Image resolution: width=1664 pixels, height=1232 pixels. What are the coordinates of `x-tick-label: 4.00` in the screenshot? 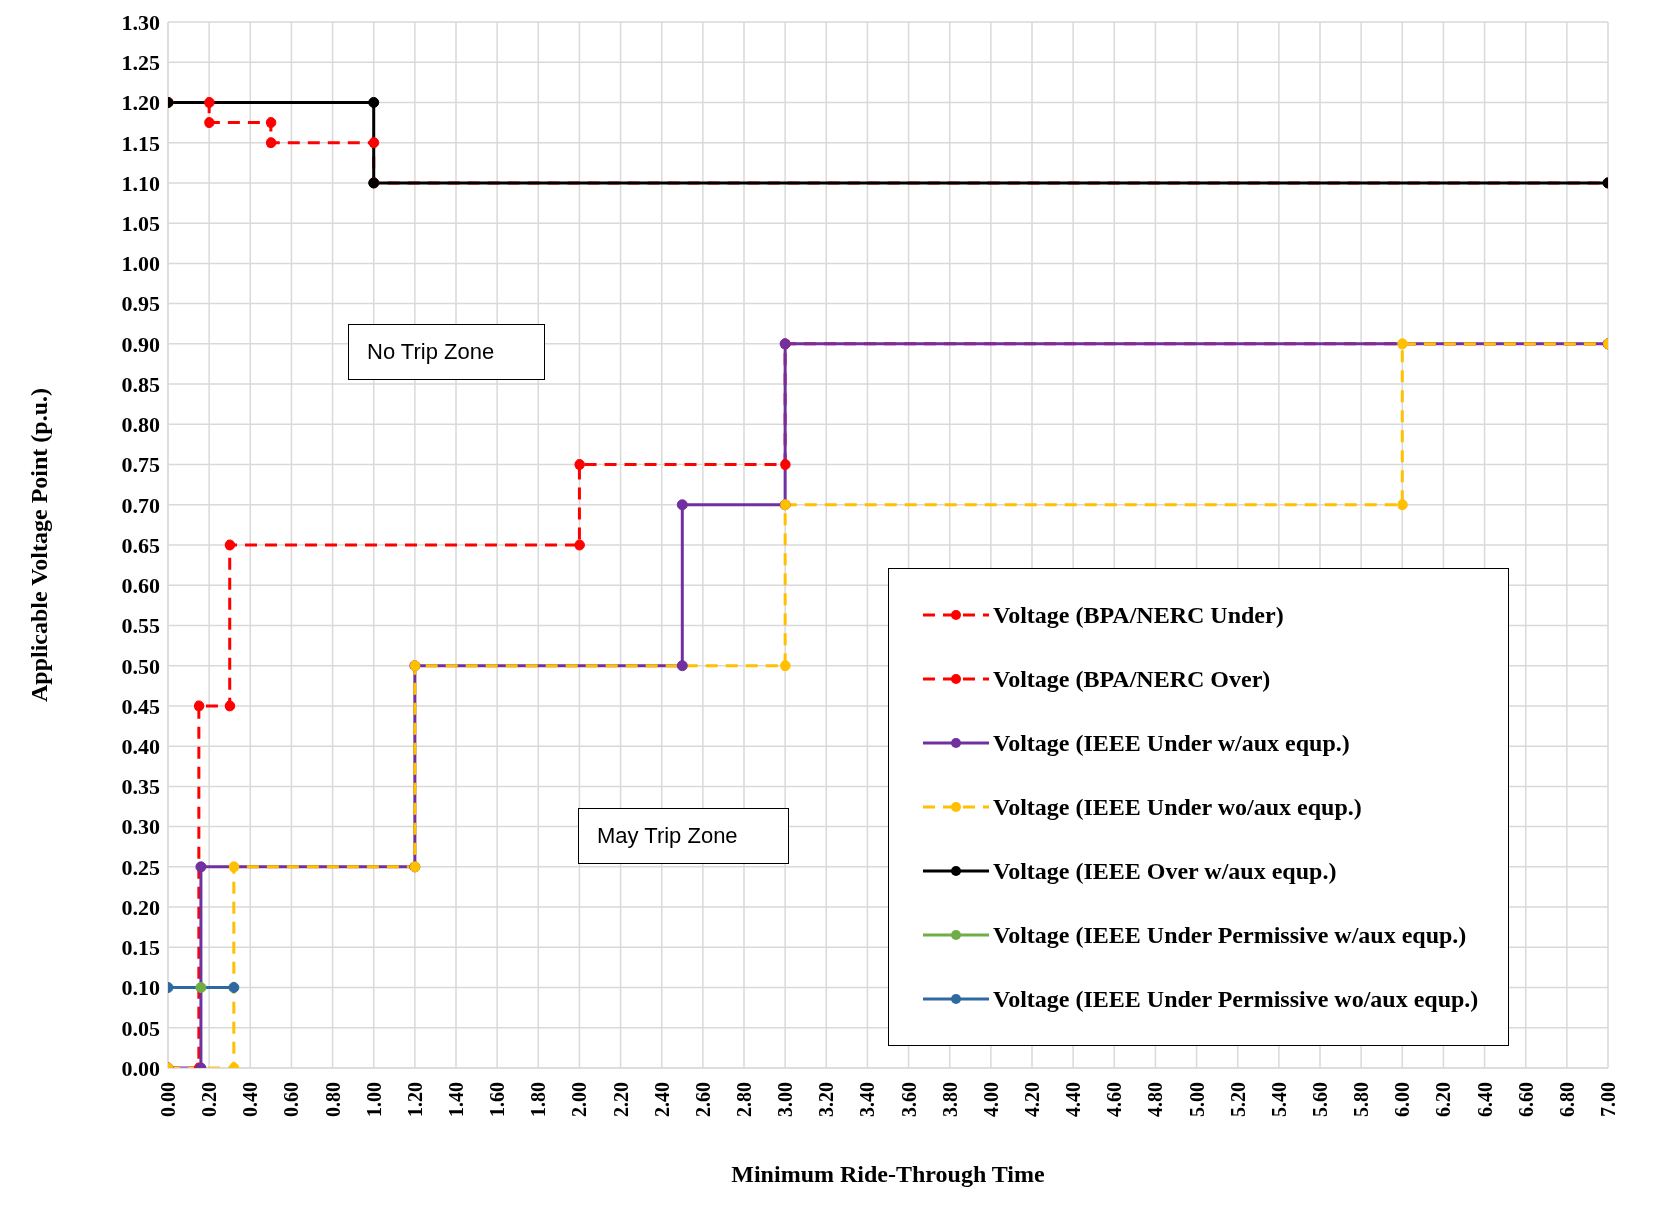 It's located at (990, 1099).